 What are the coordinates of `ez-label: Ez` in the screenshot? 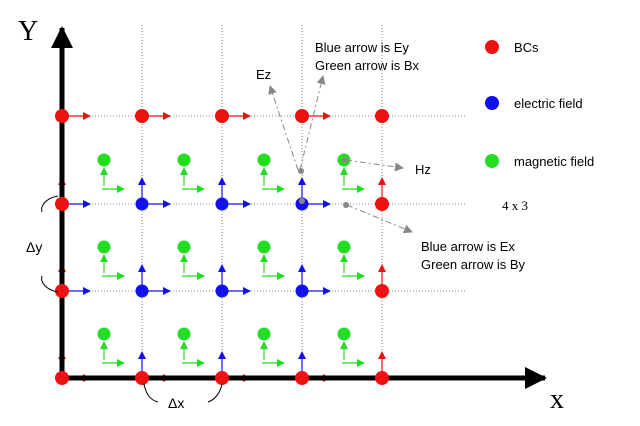 It's located at (263, 74).